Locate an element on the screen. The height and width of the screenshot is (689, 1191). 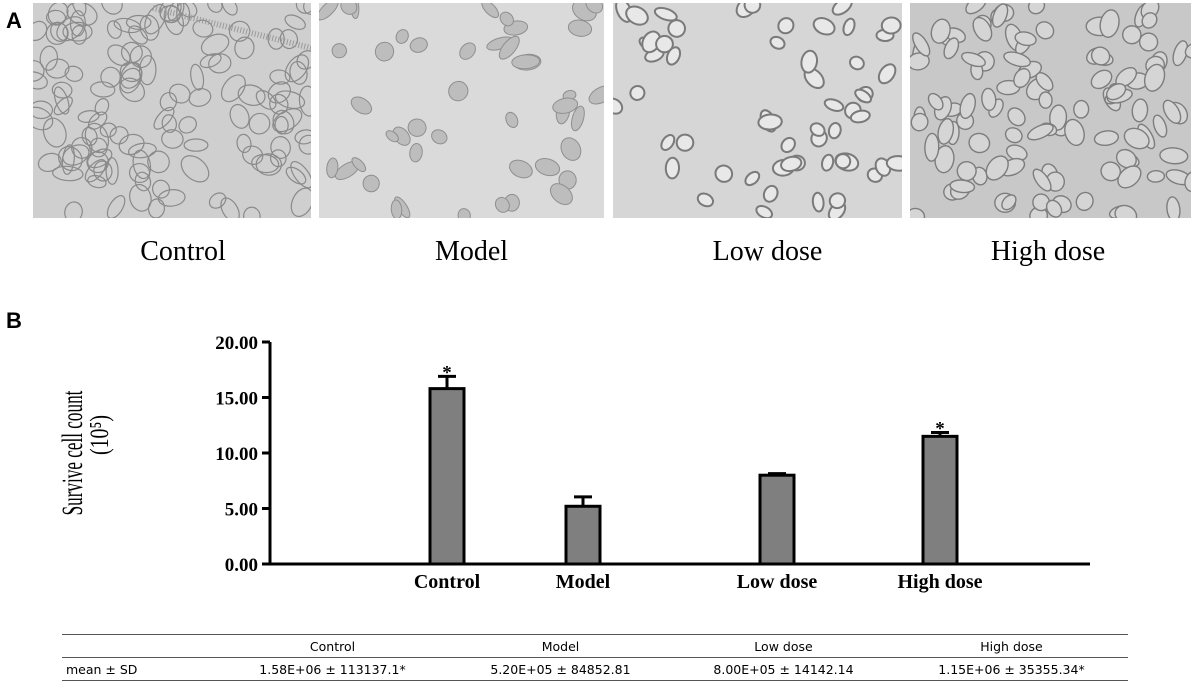
table-header-cell: Control is located at coordinates (332, 646).